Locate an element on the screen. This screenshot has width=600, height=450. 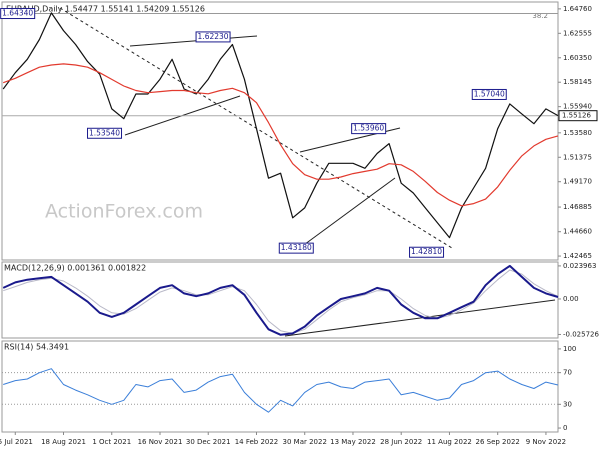
x-tick-label: 5 Jul 2021 is located at coordinates (16, 442).